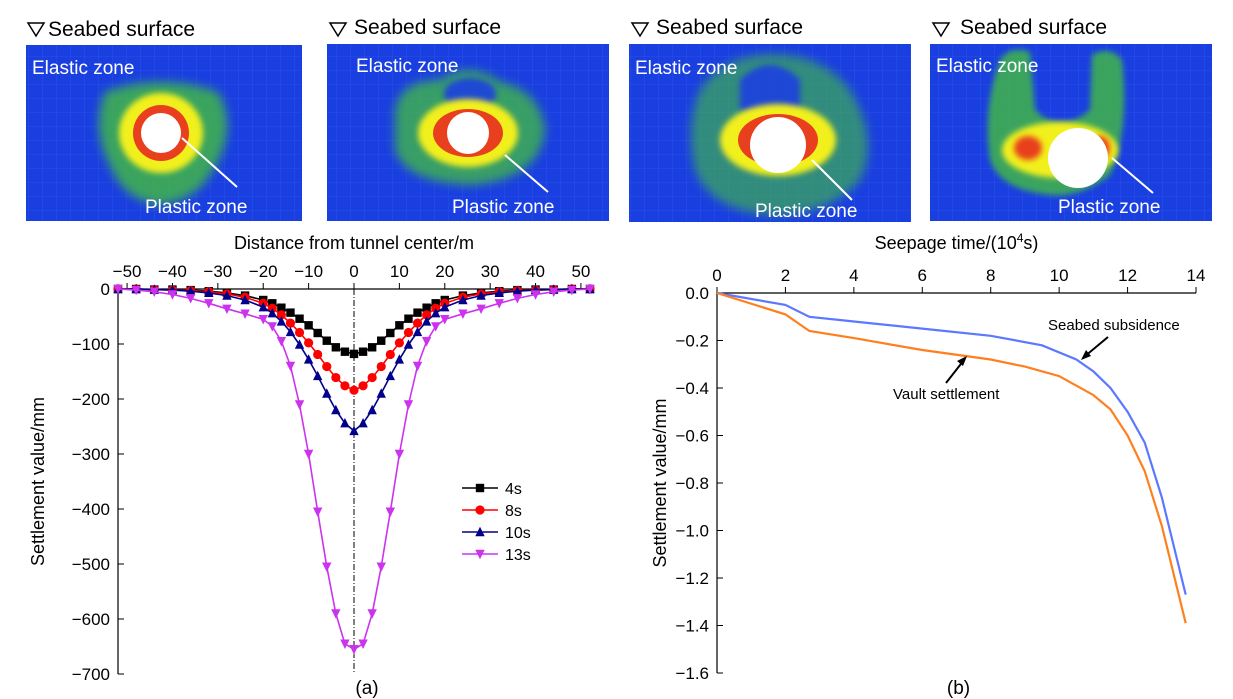 The height and width of the screenshot is (699, 1233). I want to click on x-tick-label: 20, so click(444, 271).